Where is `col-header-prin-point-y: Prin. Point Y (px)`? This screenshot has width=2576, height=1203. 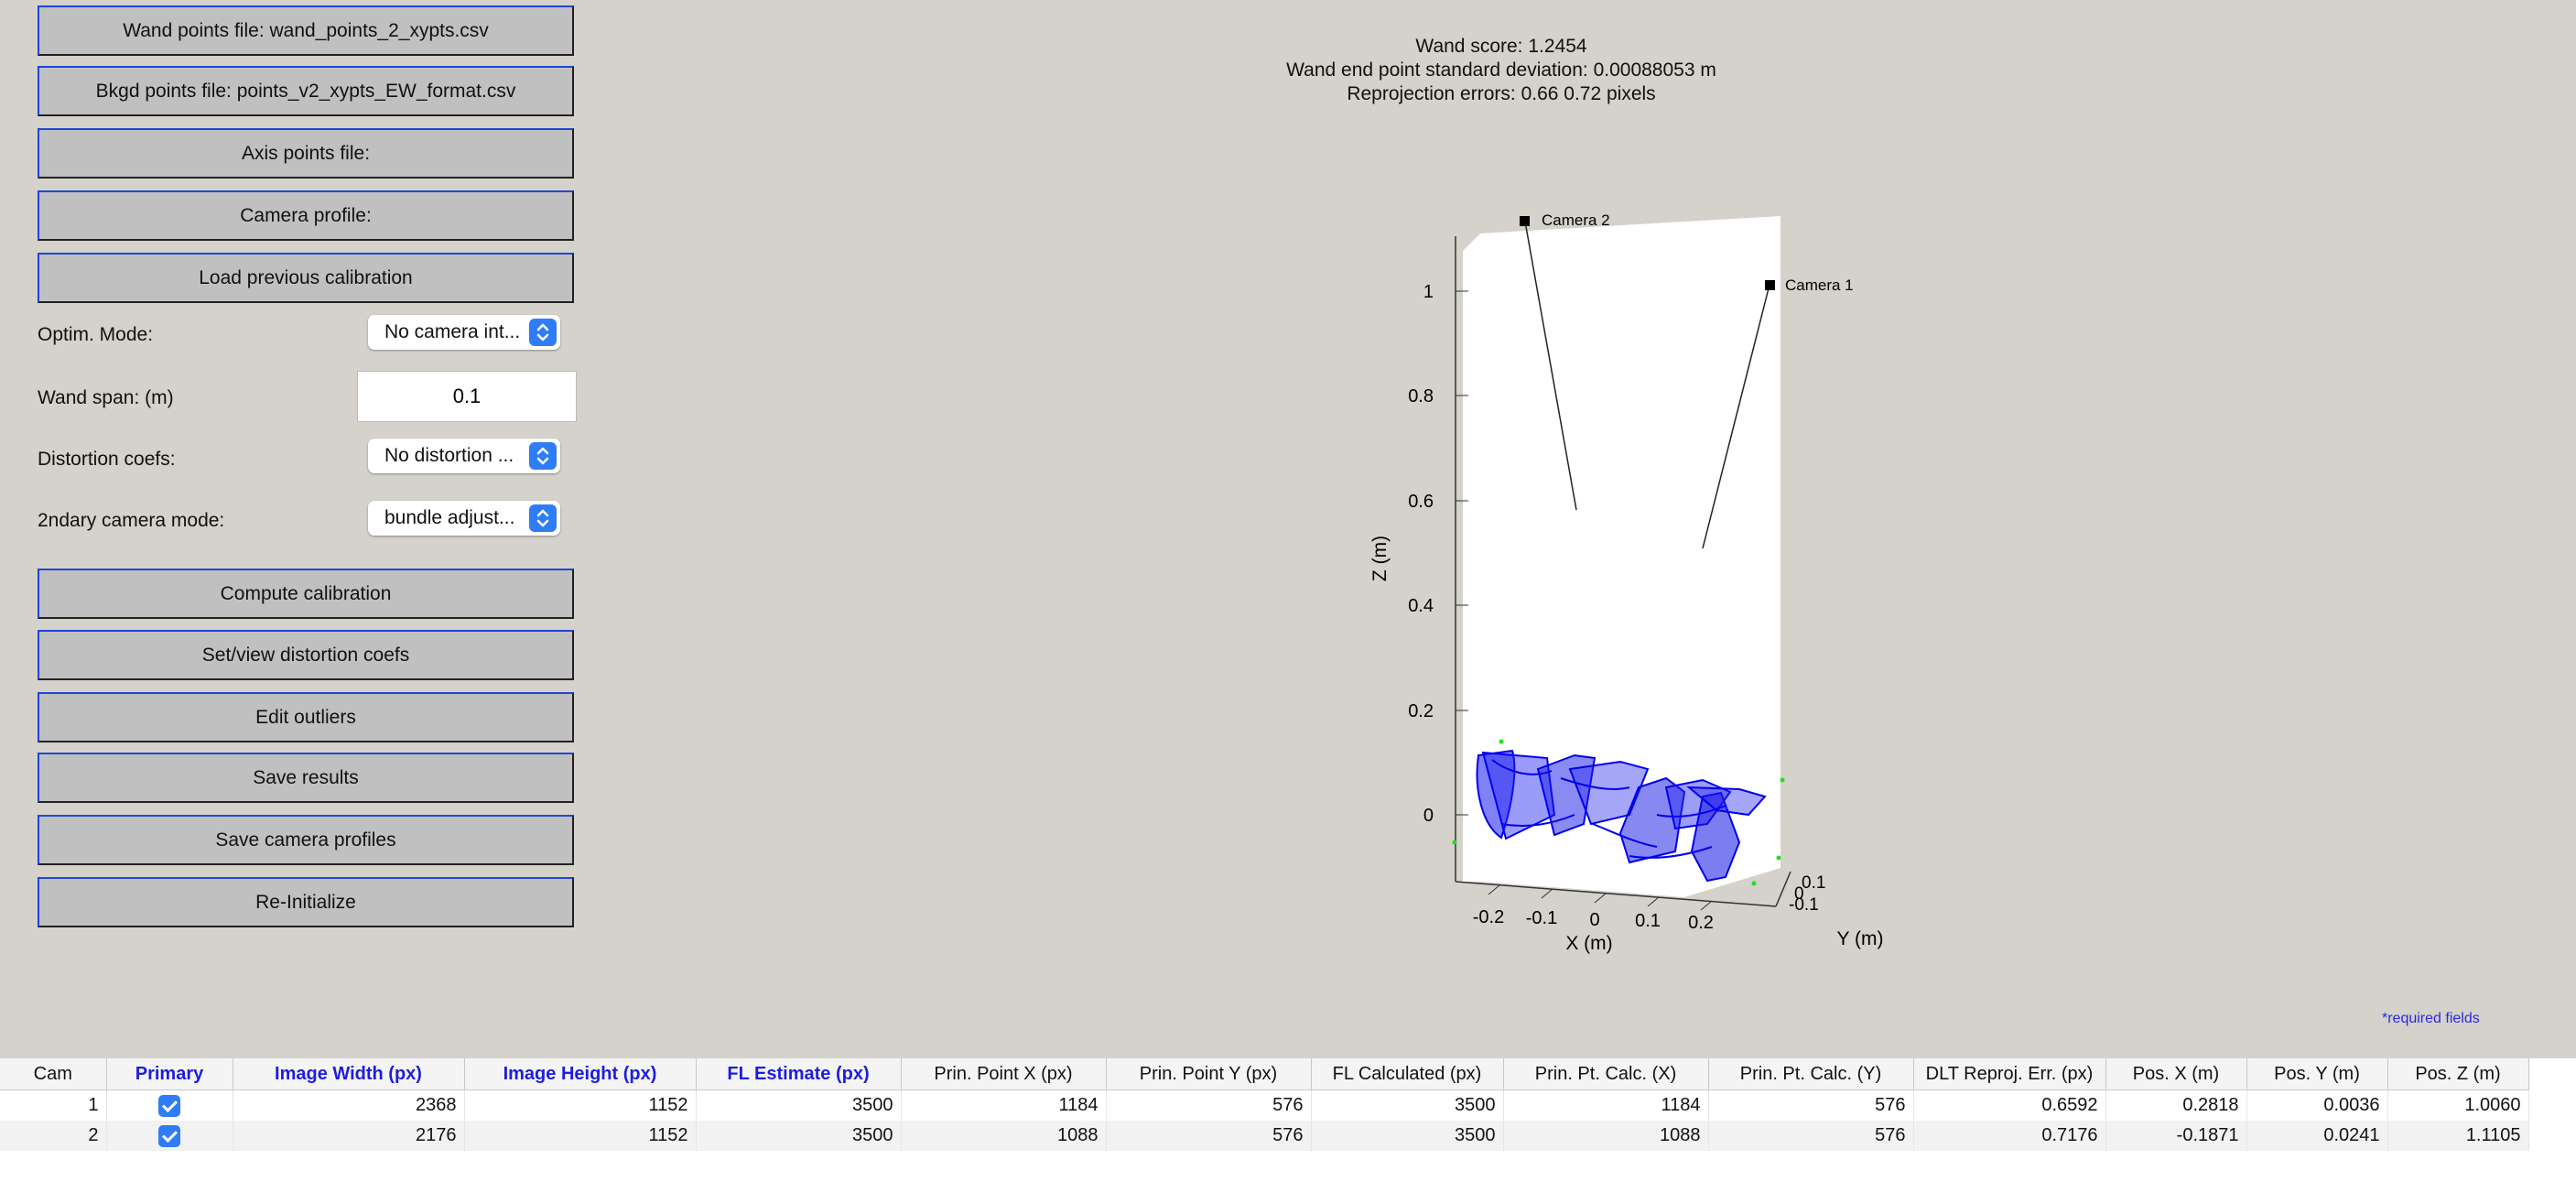
col-header-prin-point-y: Prin. Point Y (px) is located at coordinates (1209, 1074).